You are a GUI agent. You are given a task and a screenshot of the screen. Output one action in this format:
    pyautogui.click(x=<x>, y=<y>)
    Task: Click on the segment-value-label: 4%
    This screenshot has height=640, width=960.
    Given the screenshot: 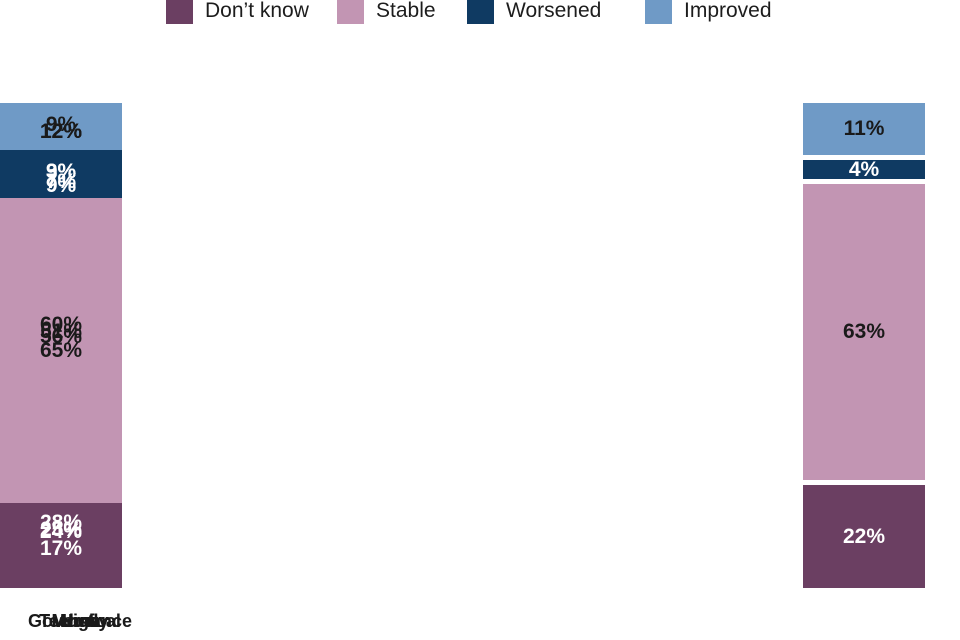 What is the action you would take?
    pyautogui.click(x=864, y=169)
    